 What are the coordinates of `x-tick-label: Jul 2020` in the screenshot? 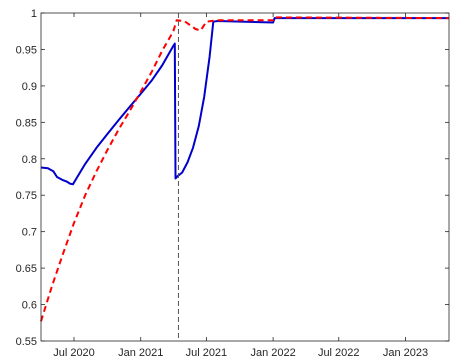 It's located at (74, 353).